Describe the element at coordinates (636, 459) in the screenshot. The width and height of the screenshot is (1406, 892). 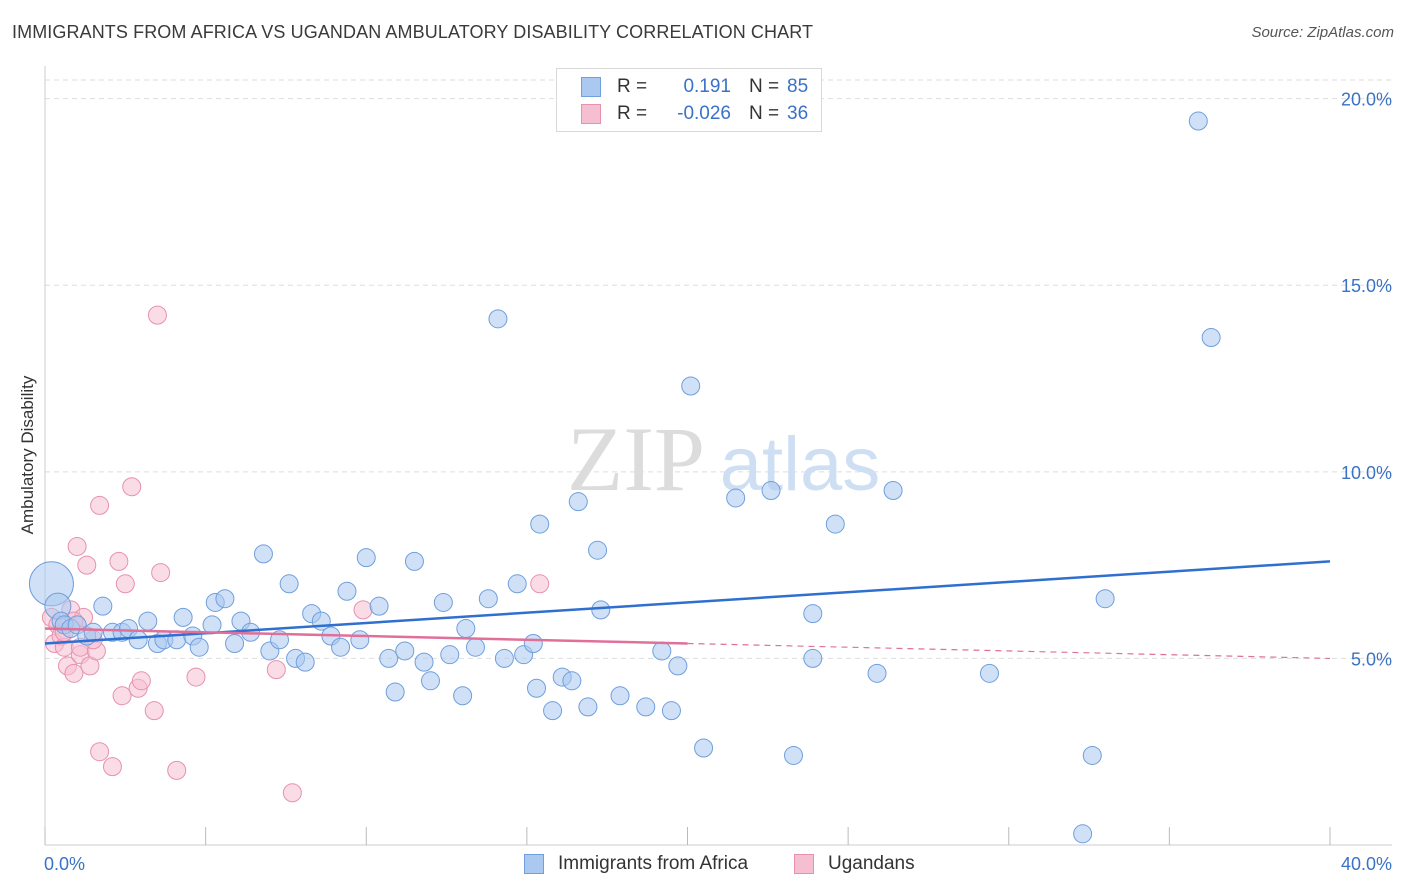
I see `watermark-zip: ZIP` at that location.